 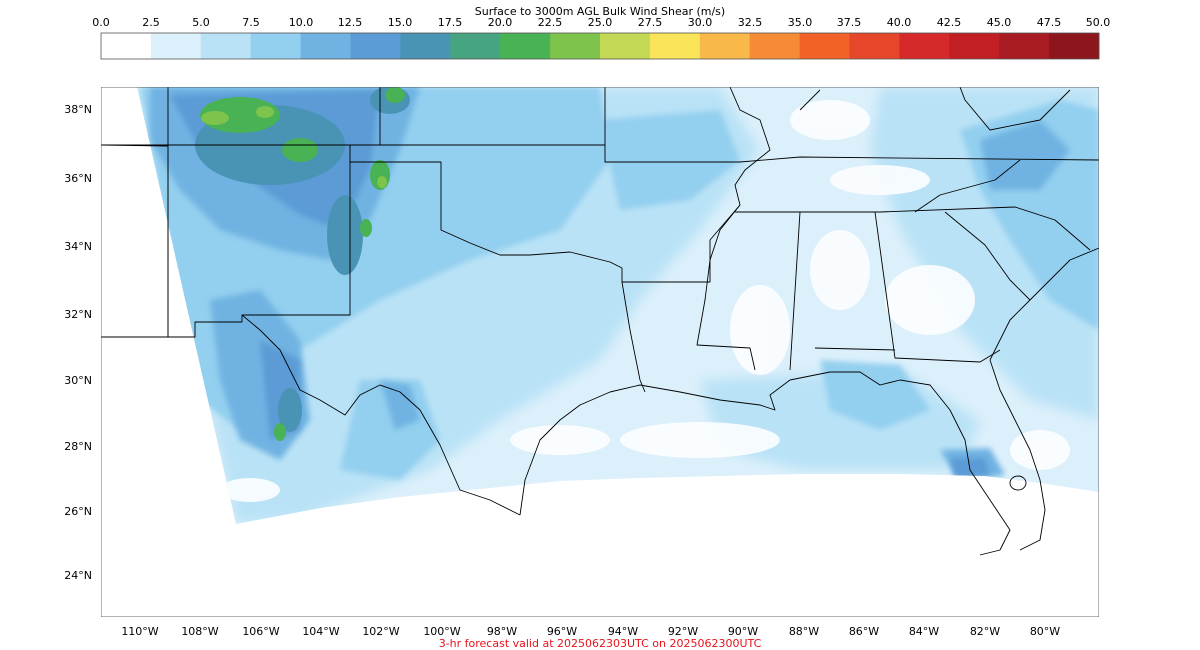 I want to click on state-border-tx-la, so click(x=681, y=243).